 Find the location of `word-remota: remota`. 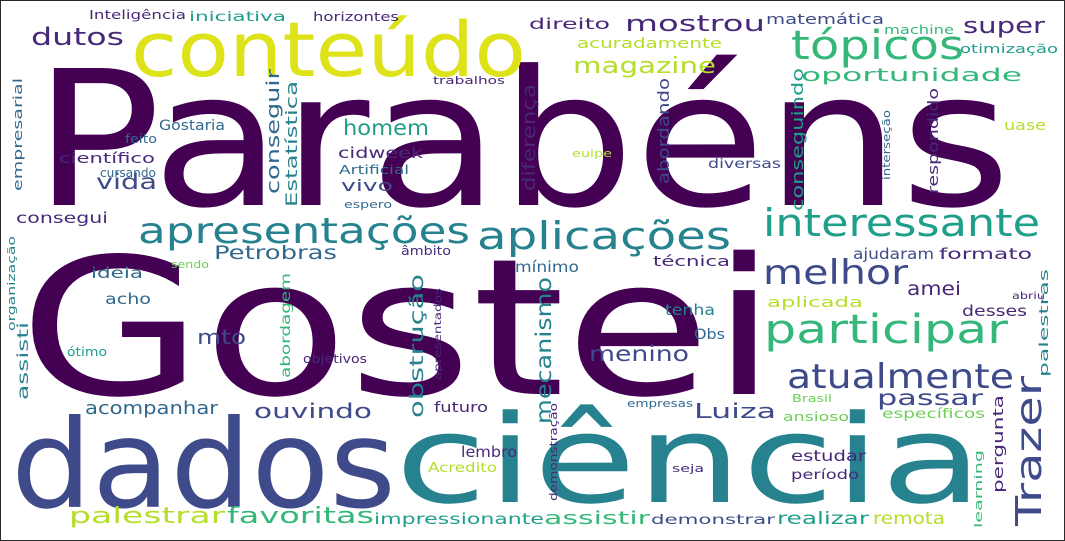

word-remota: remota is located at coordinates (909, 519).